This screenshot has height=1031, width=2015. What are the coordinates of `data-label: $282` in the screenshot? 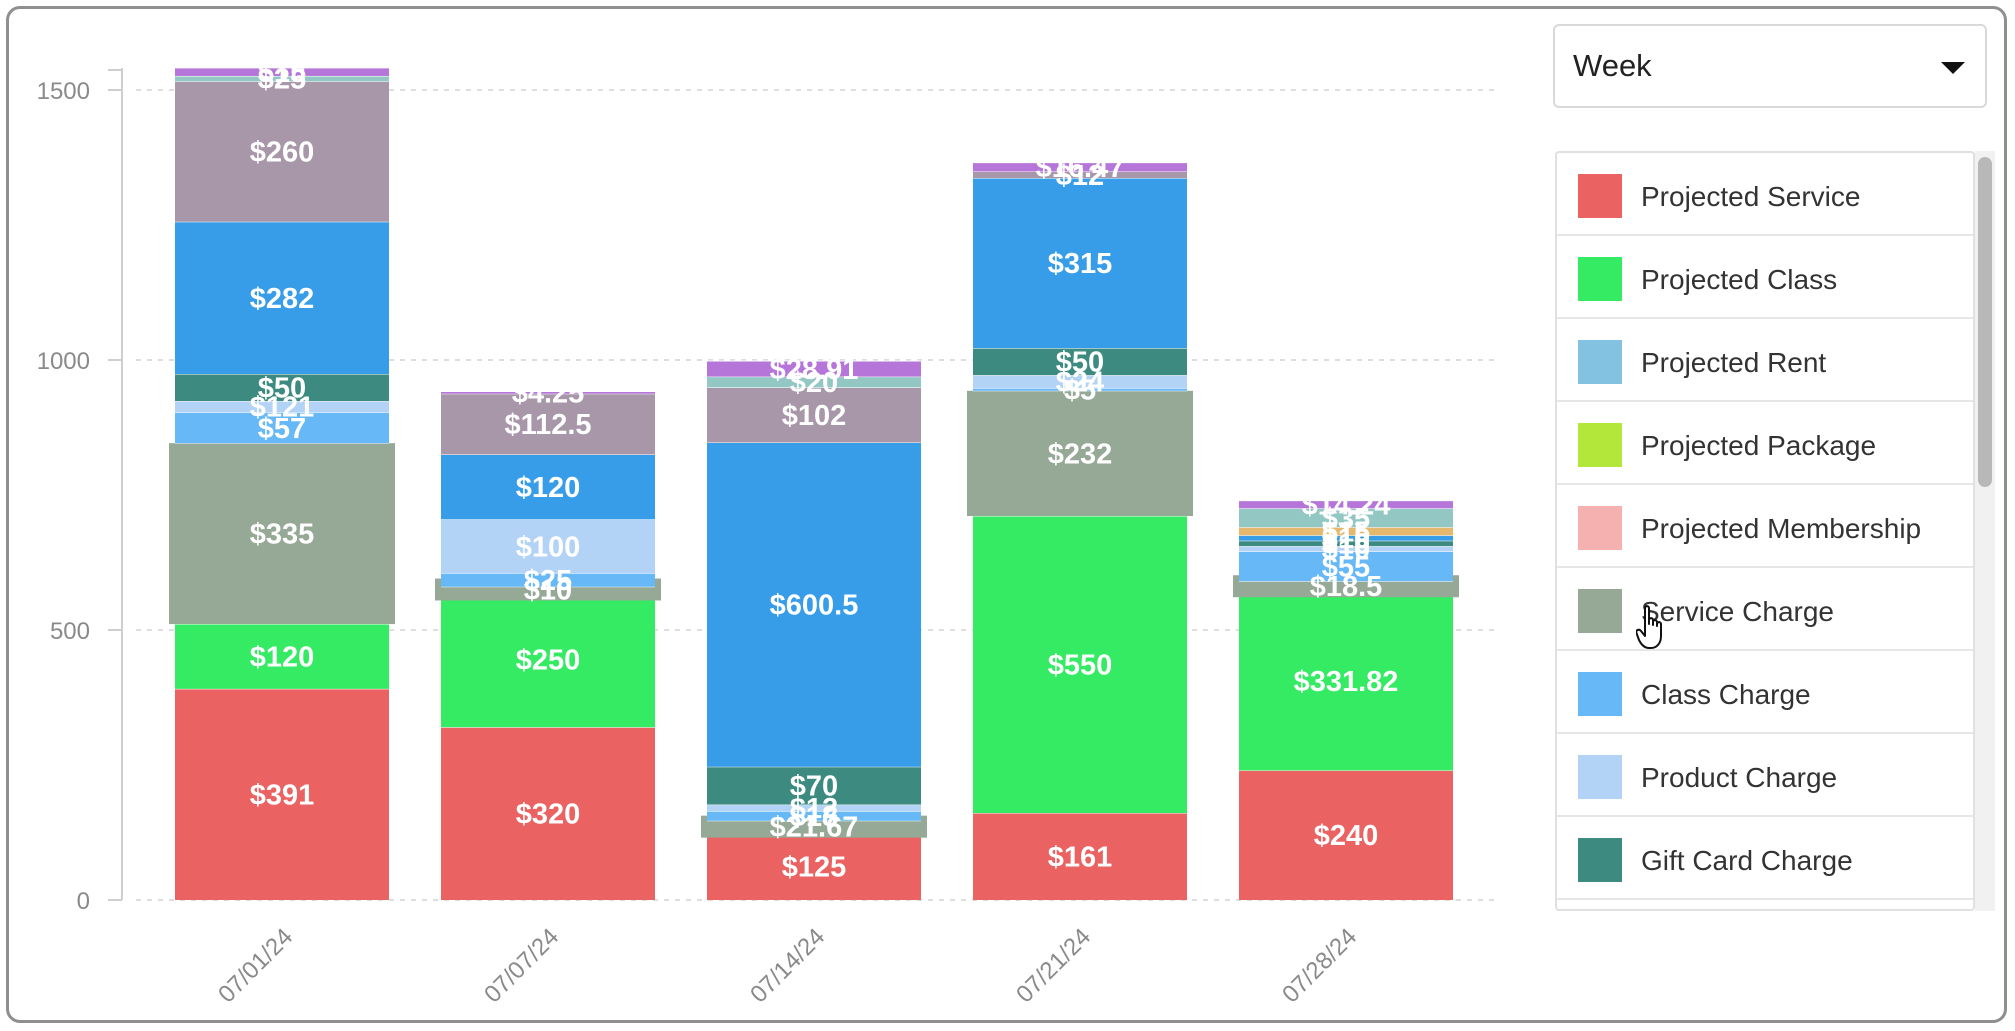 It's located at (282, 299).